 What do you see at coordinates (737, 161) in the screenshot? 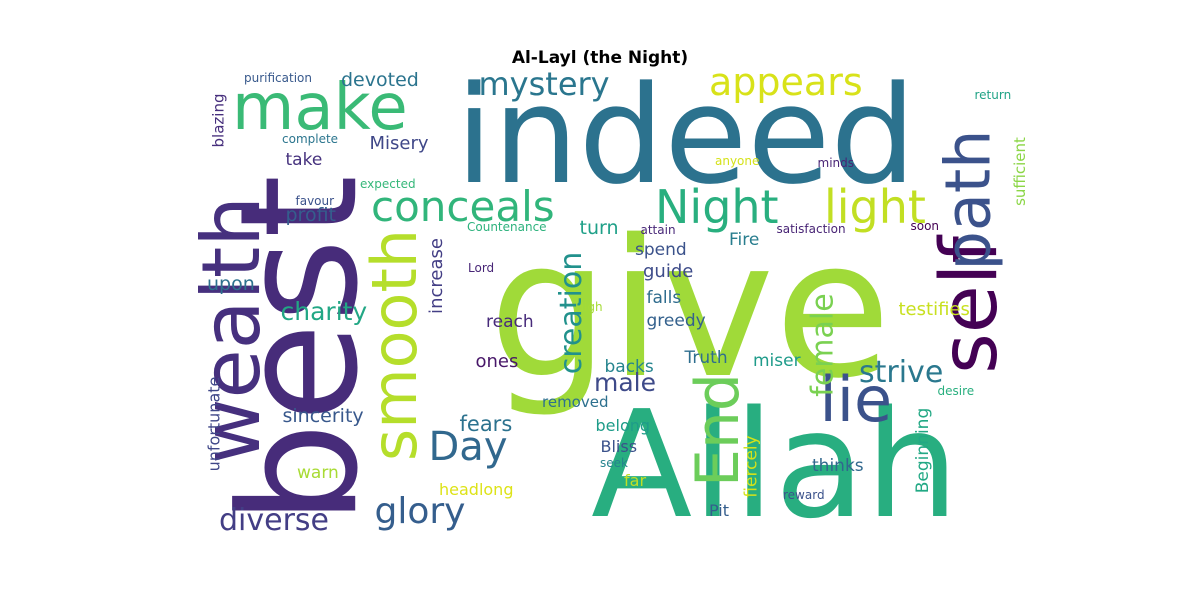
I see `word-anyone: anyone` at bounding box center [737, 161].